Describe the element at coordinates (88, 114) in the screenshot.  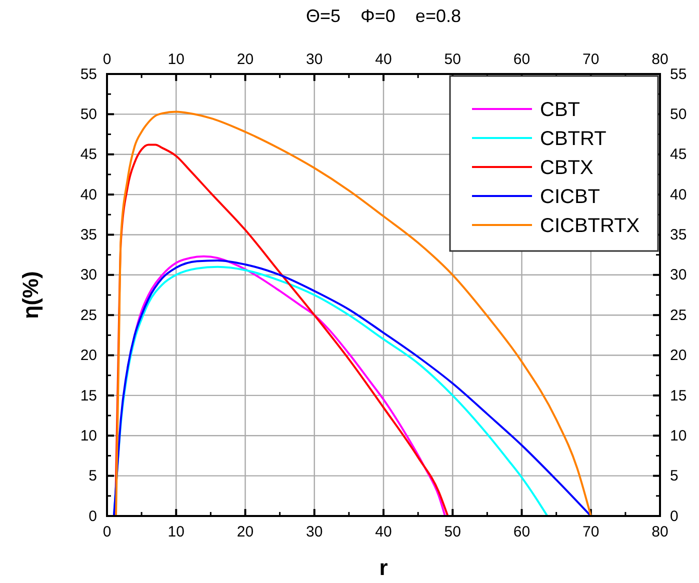
I see `y-tick-label: 50` at that location.